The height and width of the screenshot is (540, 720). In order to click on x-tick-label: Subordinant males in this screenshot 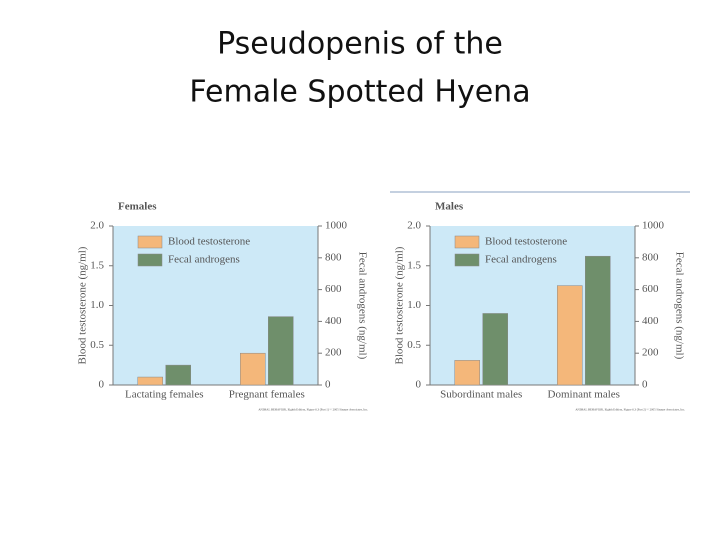, I will do `click(481, 395)`.